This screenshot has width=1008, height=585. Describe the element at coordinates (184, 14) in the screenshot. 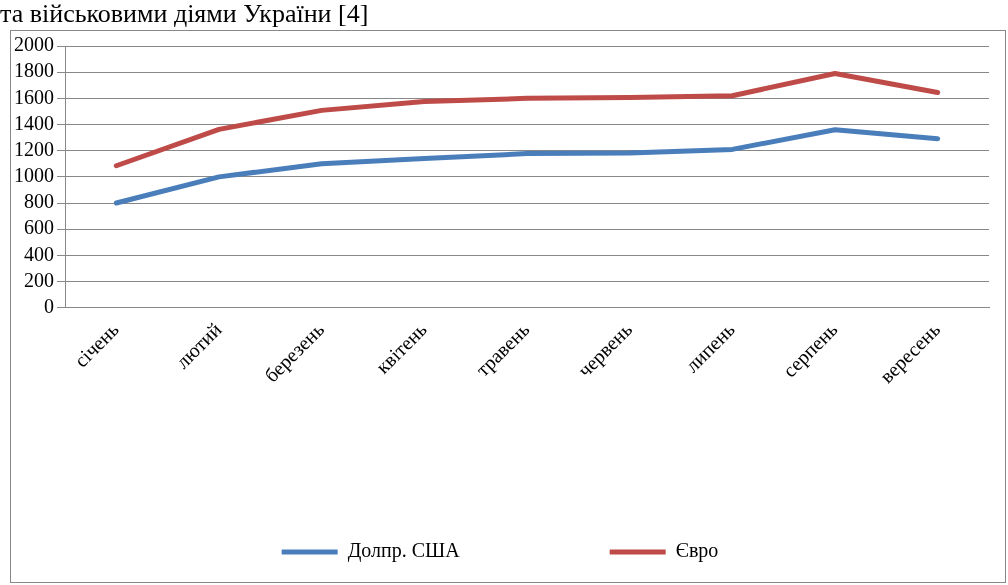

I see `chart-title: та військовими діями України [4]` at that location.